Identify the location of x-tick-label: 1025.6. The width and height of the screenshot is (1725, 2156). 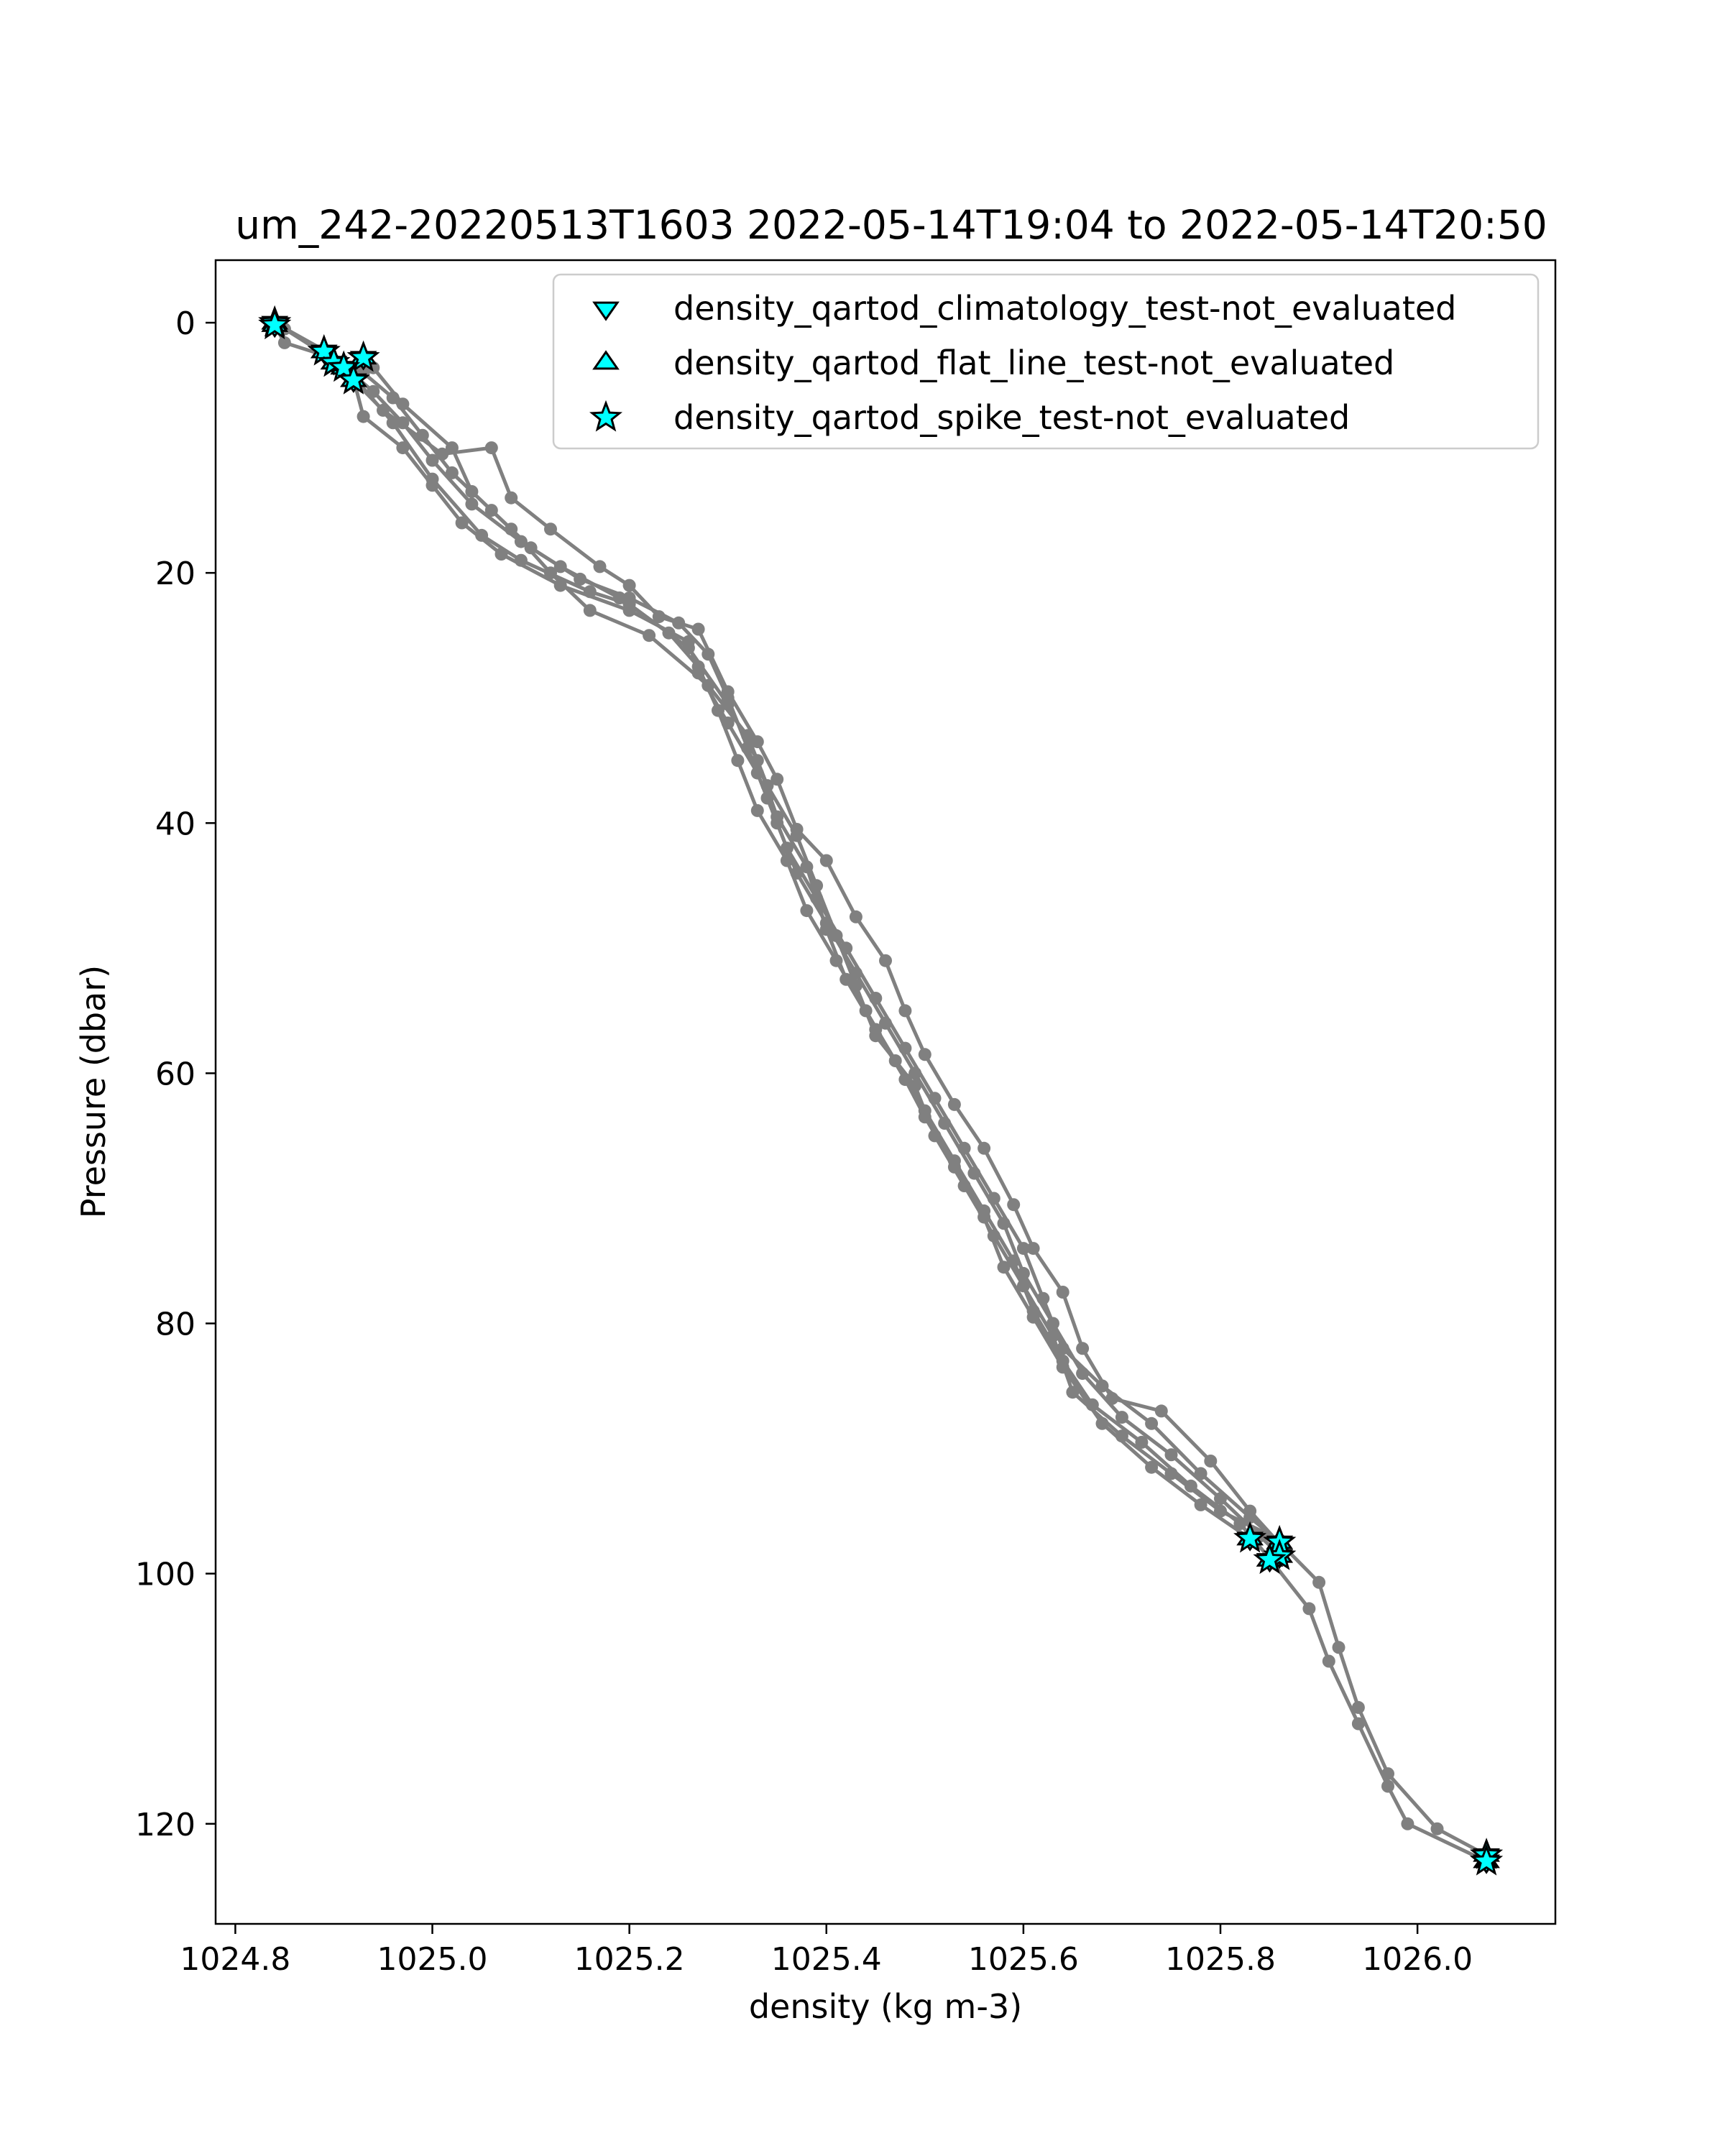
(1023, 1959).